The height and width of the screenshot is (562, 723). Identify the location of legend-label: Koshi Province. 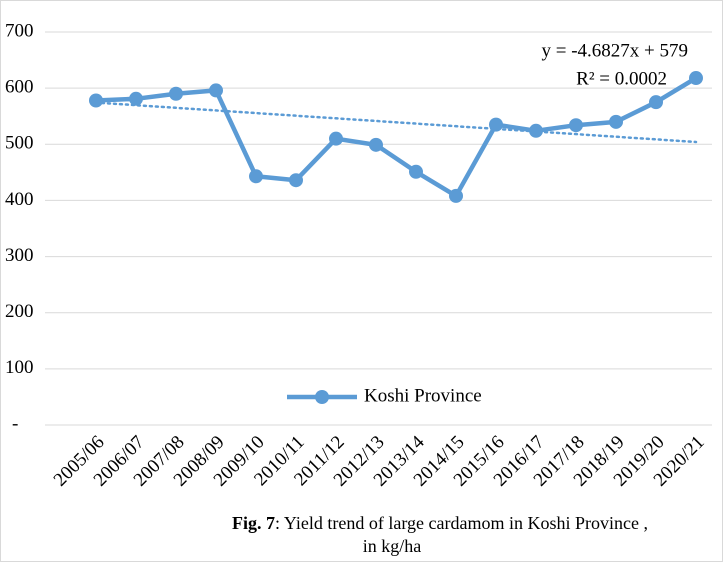
(423, 395).